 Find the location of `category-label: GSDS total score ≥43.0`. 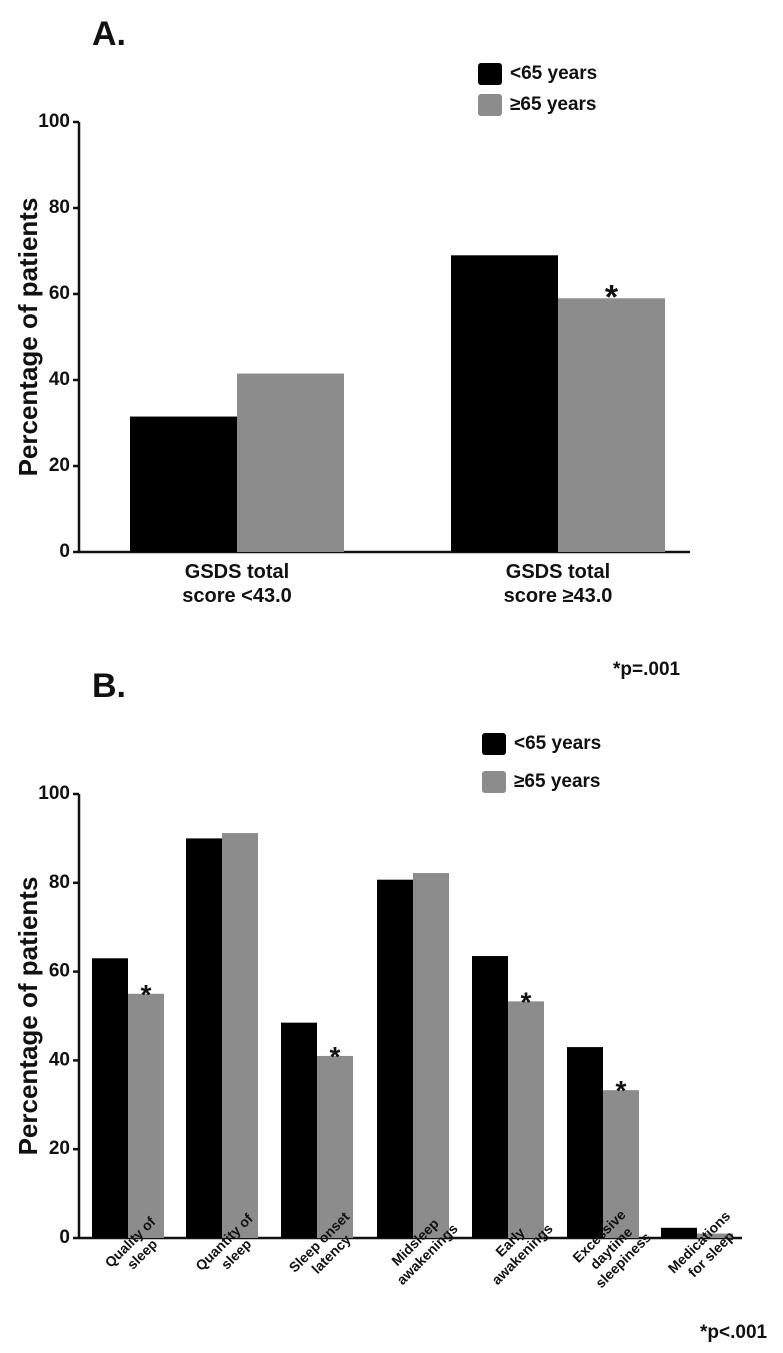

category-label: GSDS total score ≥43.0 is located at coordinates (558, 584).